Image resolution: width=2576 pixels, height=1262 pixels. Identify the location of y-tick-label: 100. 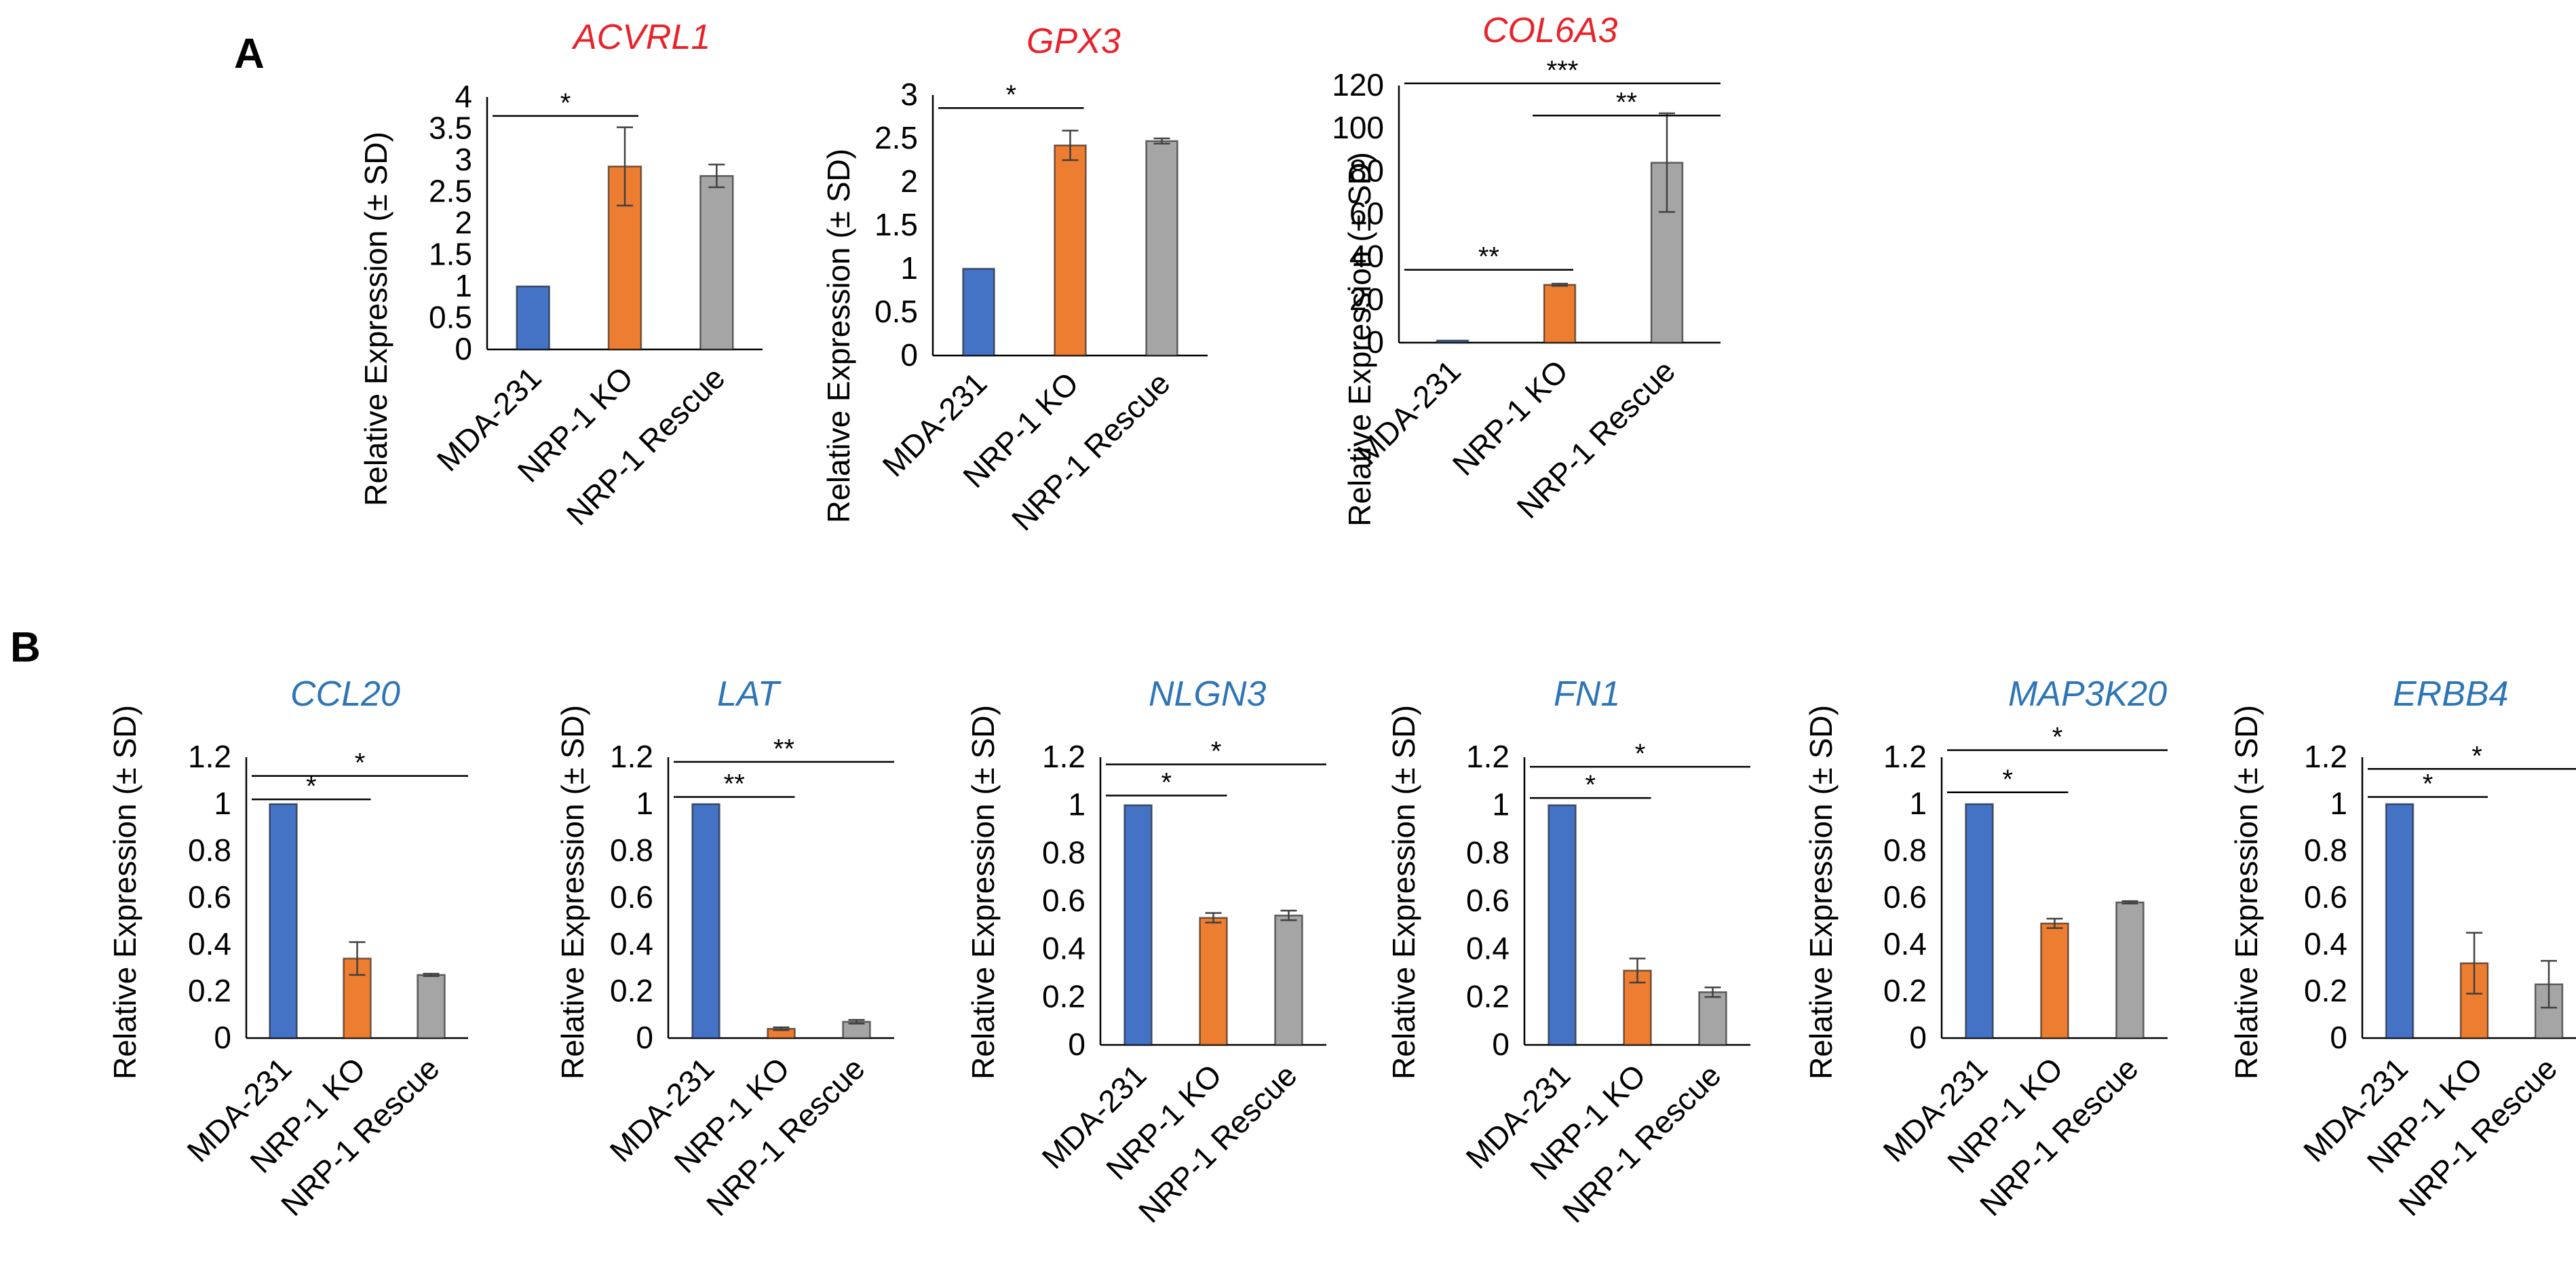
(1358, 127).